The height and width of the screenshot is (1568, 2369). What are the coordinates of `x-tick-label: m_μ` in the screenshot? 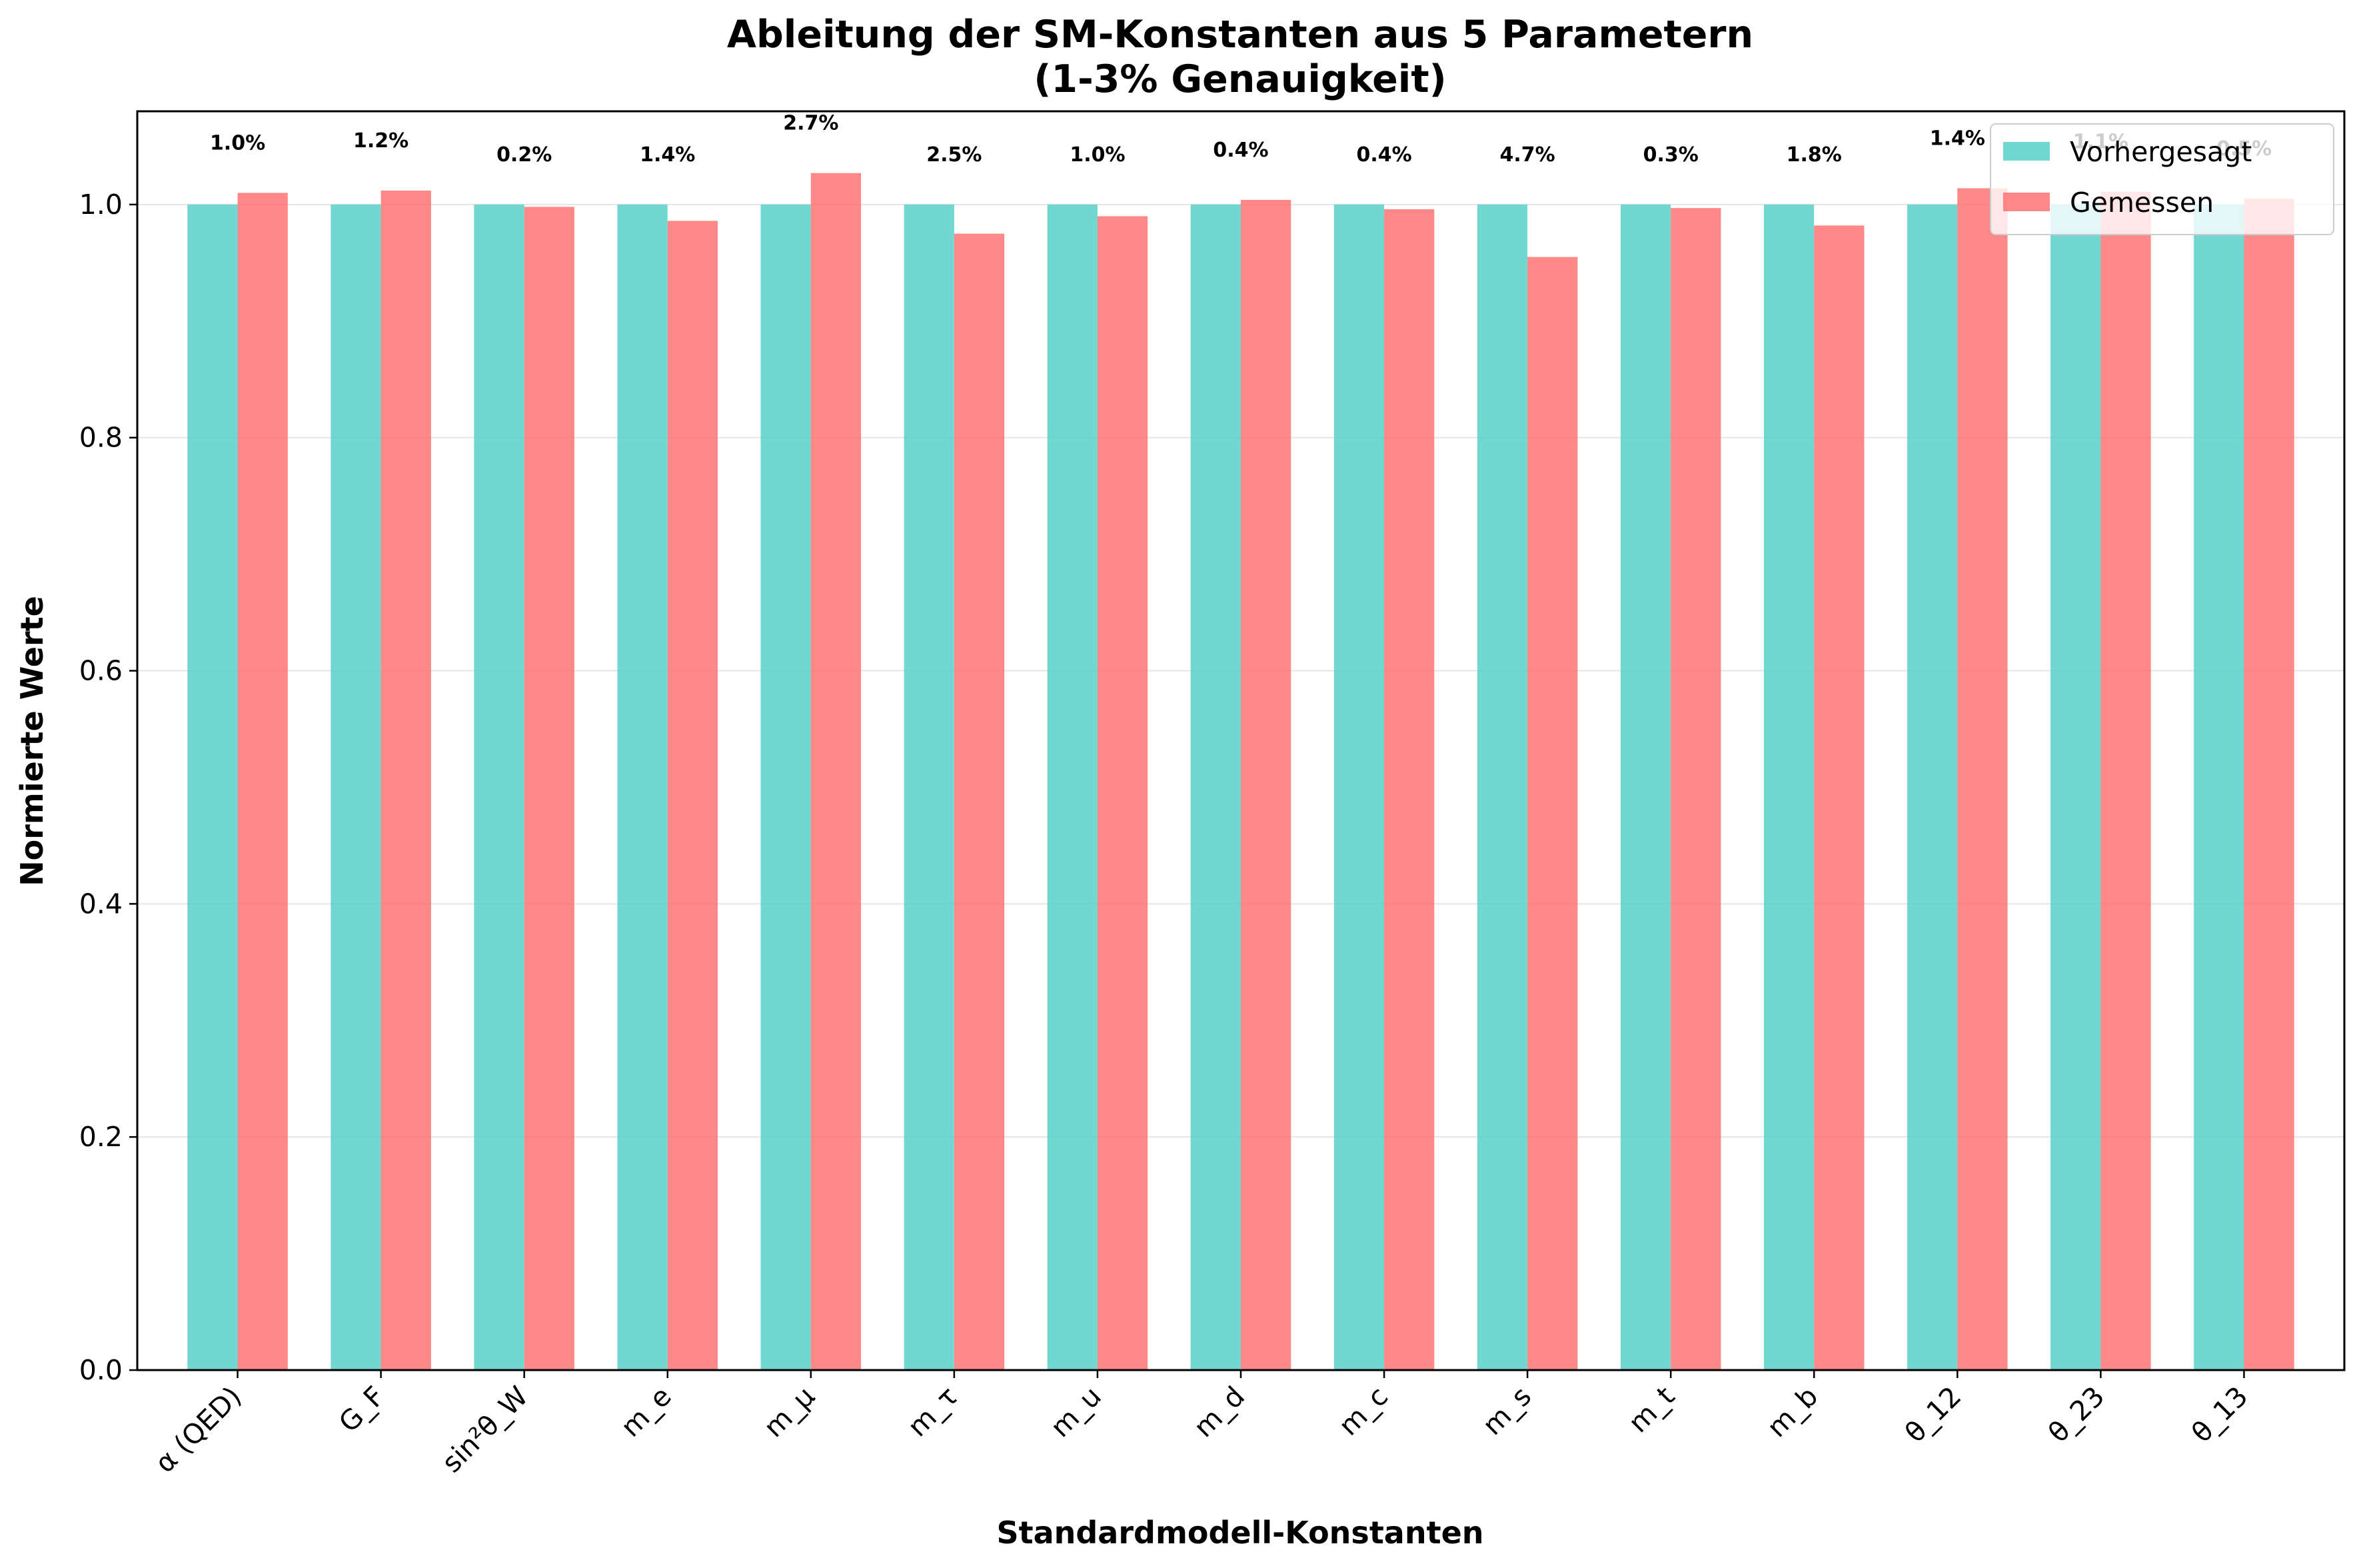 It's located at (789, 1411).